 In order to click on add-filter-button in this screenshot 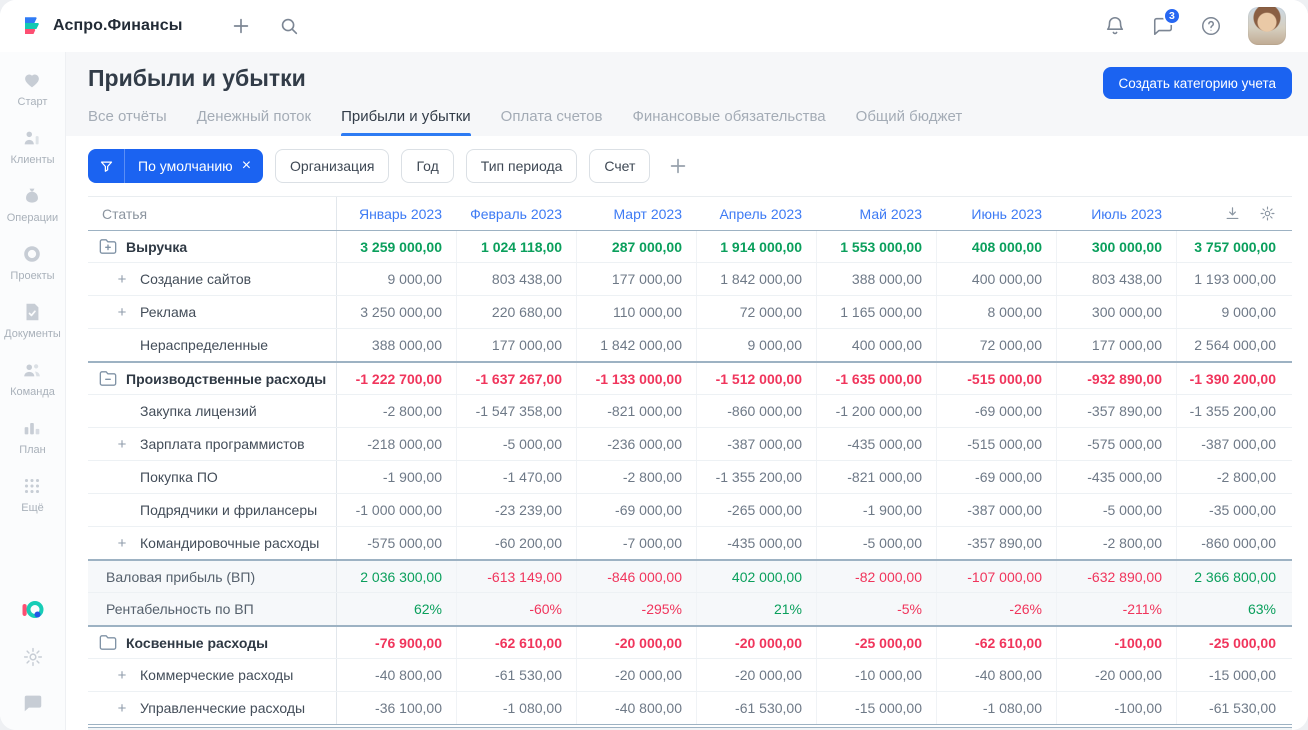, I will do `click(678, 166)`.